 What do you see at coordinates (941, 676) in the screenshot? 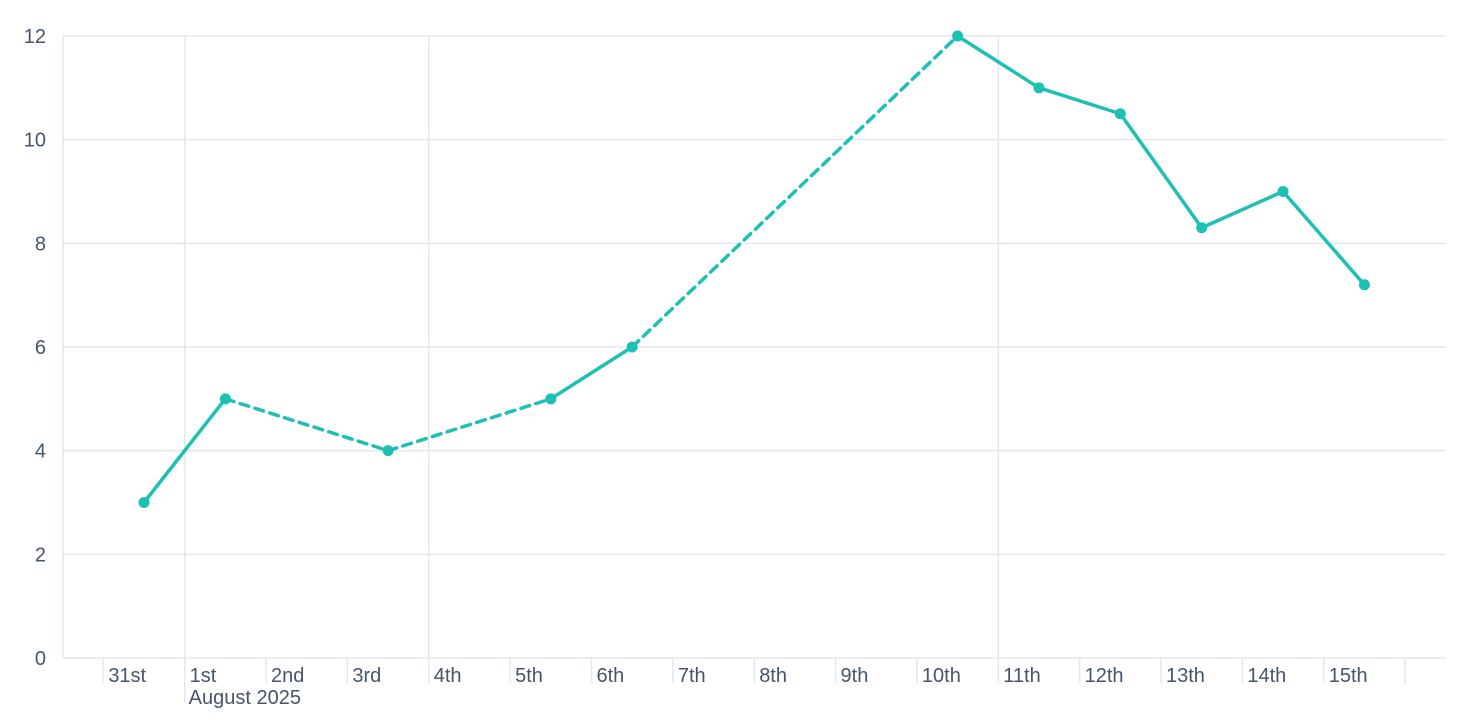
I see `x-axis-tick-label: 10th` at bounding box center [941, 676].